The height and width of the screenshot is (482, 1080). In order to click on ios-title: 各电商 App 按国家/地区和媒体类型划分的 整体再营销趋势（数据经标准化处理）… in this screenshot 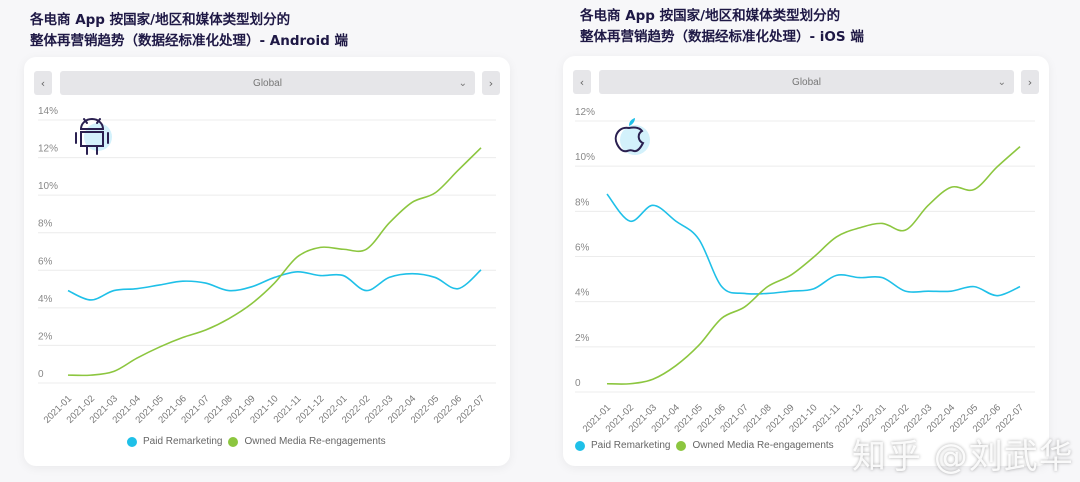, I will do `click(722, 27)`.